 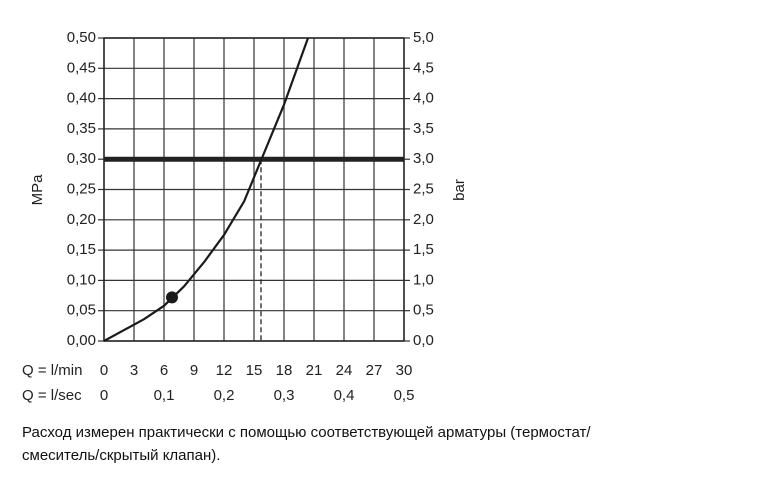 What do you see at coordinates (254, 370) in the screenshot?
I see `x-tick-label: 15` at bounding box center [254, 370].